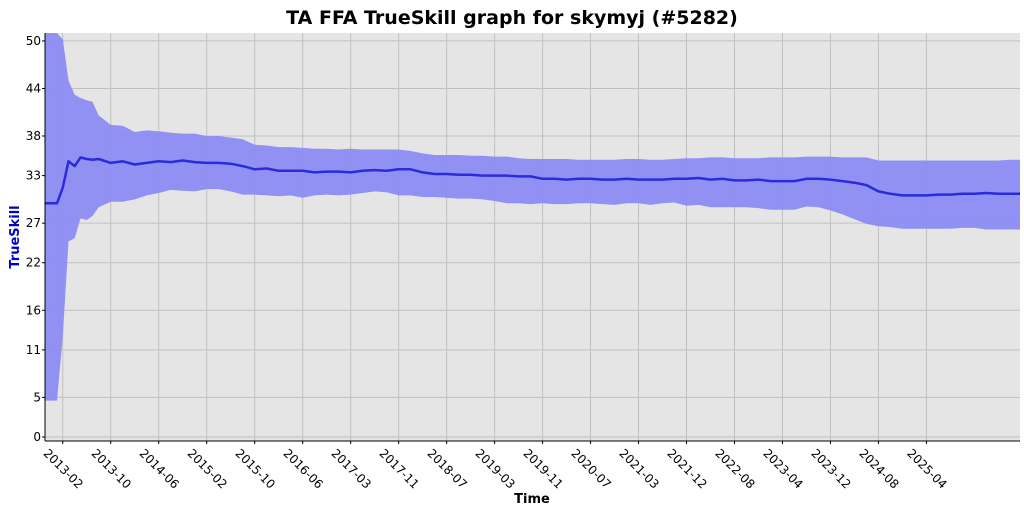  I want to click on x-tick-label: 2018-07, so click(446, 468).